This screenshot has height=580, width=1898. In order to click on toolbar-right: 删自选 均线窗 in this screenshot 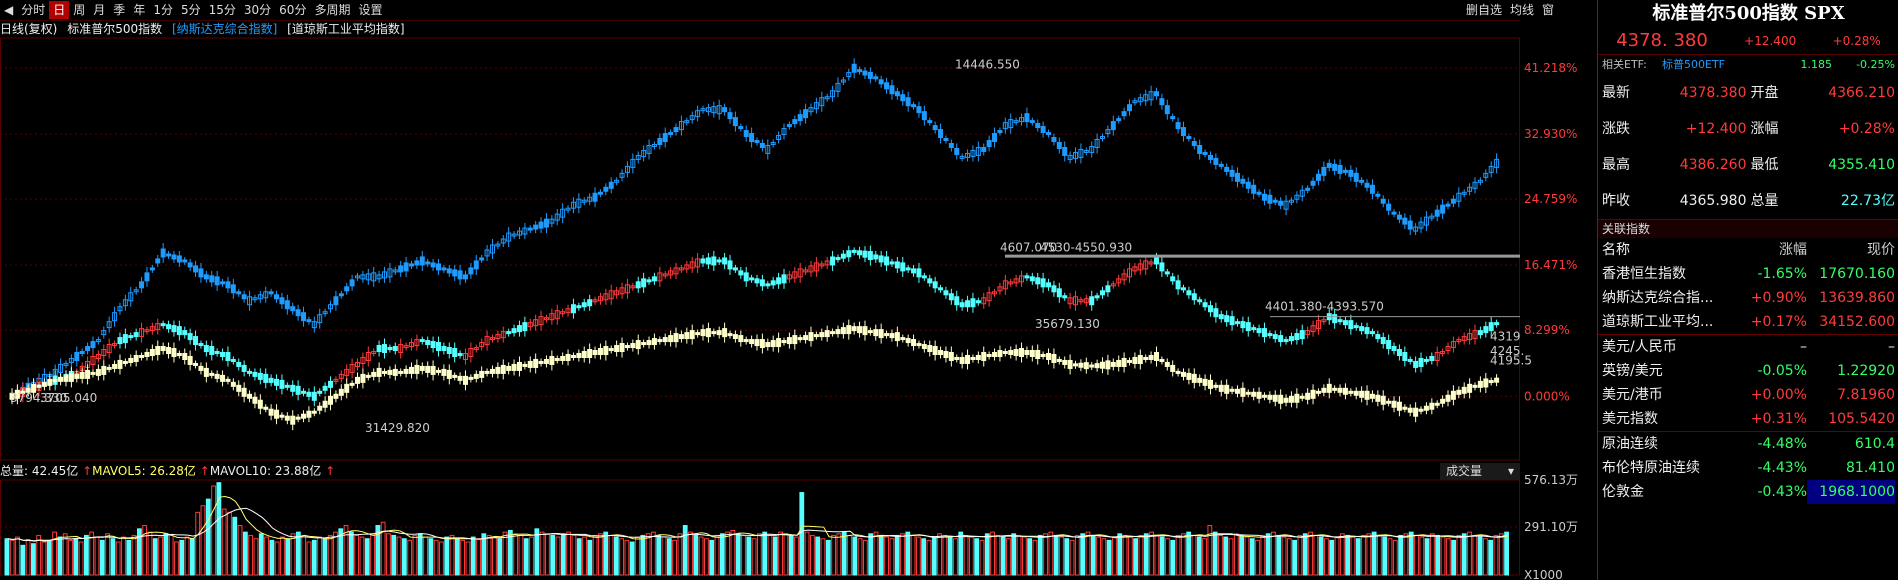, I will do `click(1510, 10)`.